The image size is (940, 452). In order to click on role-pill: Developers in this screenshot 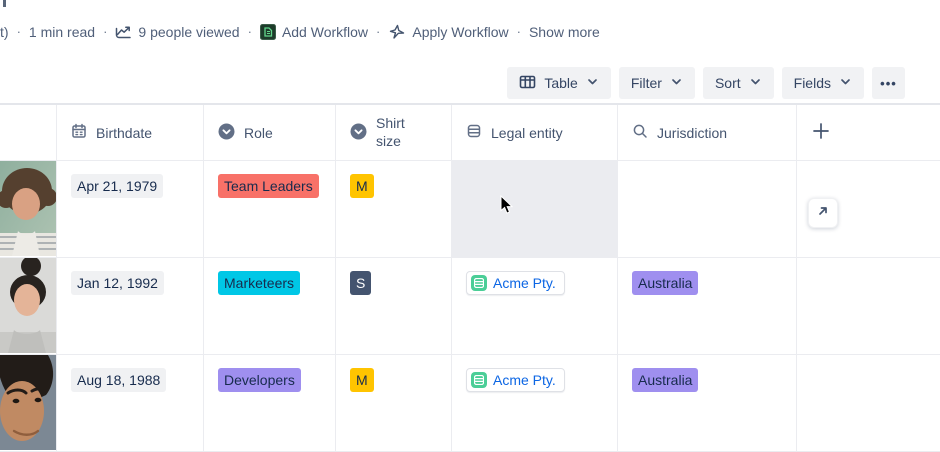, I will do `click(259, 380)`.